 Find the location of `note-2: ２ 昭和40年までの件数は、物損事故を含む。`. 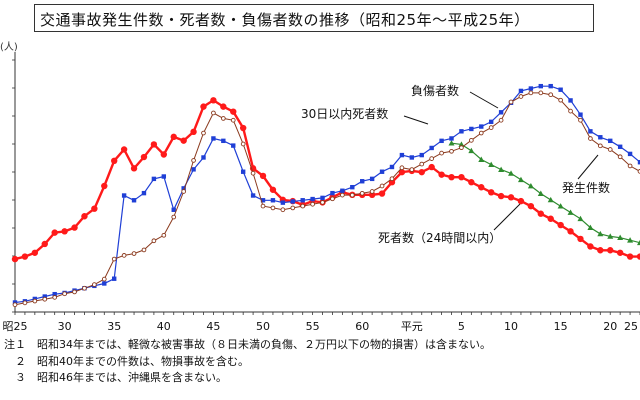

note-2: ２ 昭和40年までの件数は、物損事故を含む。 is located at coordinates (126, 361).